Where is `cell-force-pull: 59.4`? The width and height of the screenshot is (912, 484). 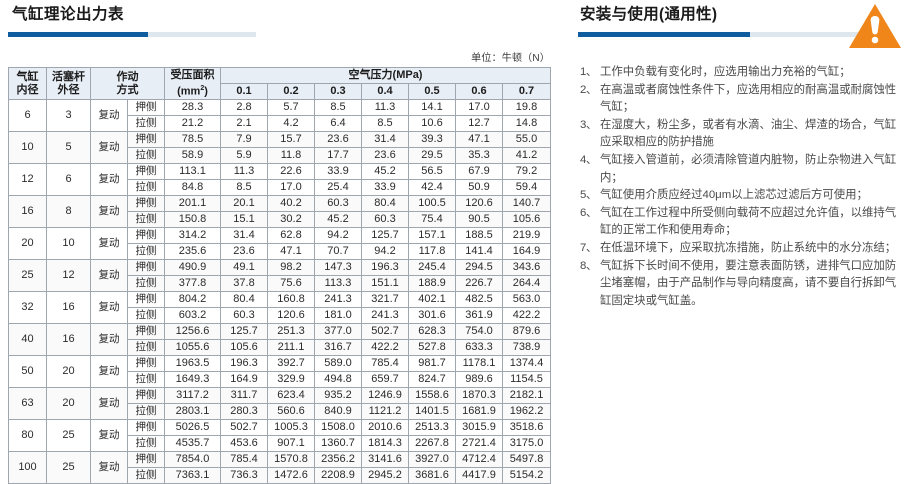
cell-force-pull: 59.4 is located at coordinates (526, 187).